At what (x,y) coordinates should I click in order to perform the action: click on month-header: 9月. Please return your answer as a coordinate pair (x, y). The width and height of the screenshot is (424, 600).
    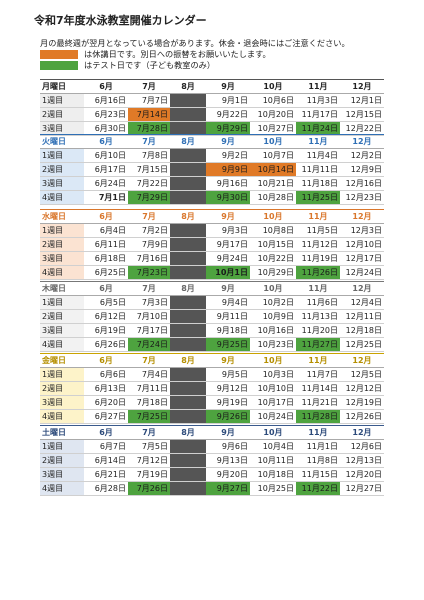
    Looking at the image, I should click on (228, 141).